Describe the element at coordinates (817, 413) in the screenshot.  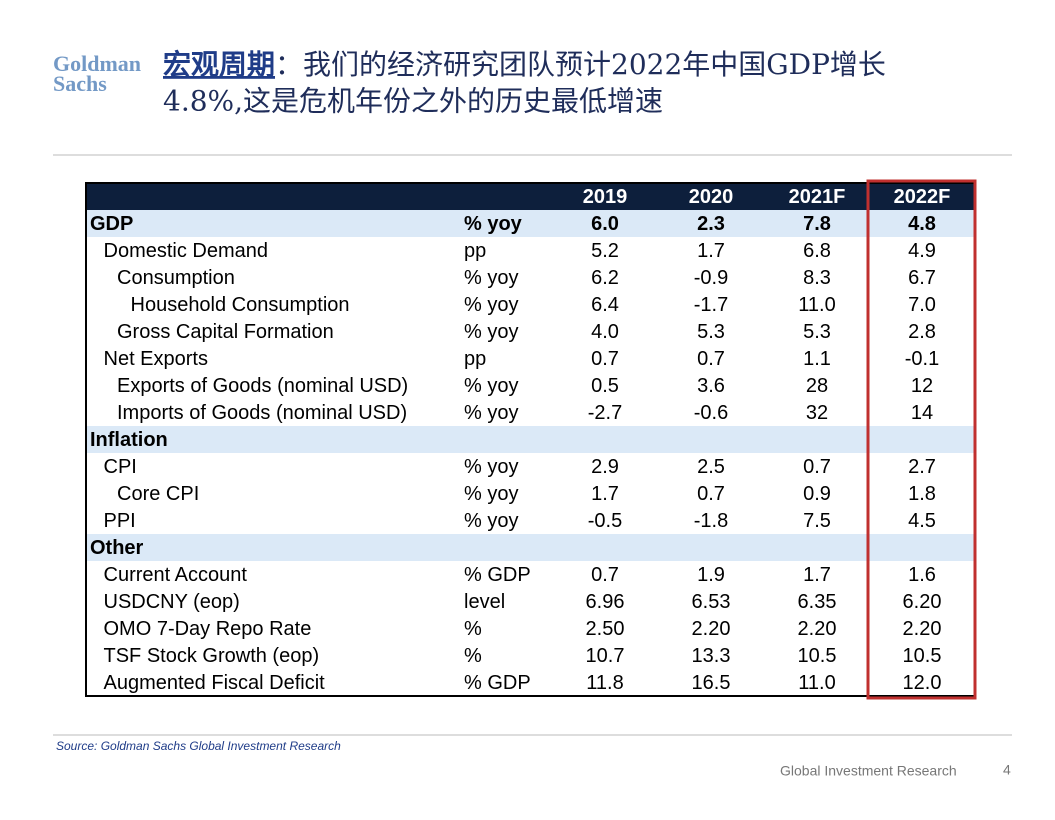
I see `value: 32` at that location.